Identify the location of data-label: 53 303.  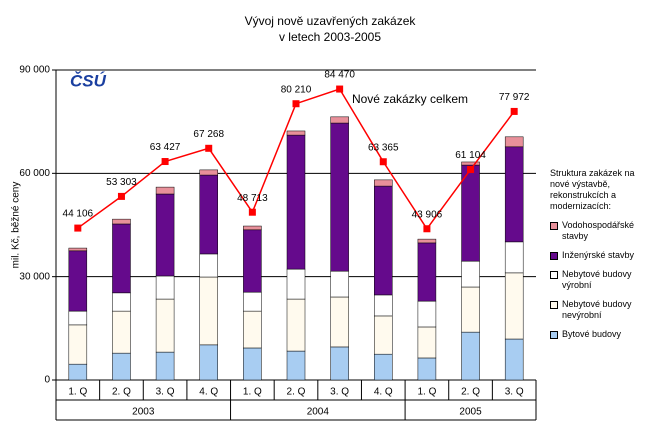
(121, 182).